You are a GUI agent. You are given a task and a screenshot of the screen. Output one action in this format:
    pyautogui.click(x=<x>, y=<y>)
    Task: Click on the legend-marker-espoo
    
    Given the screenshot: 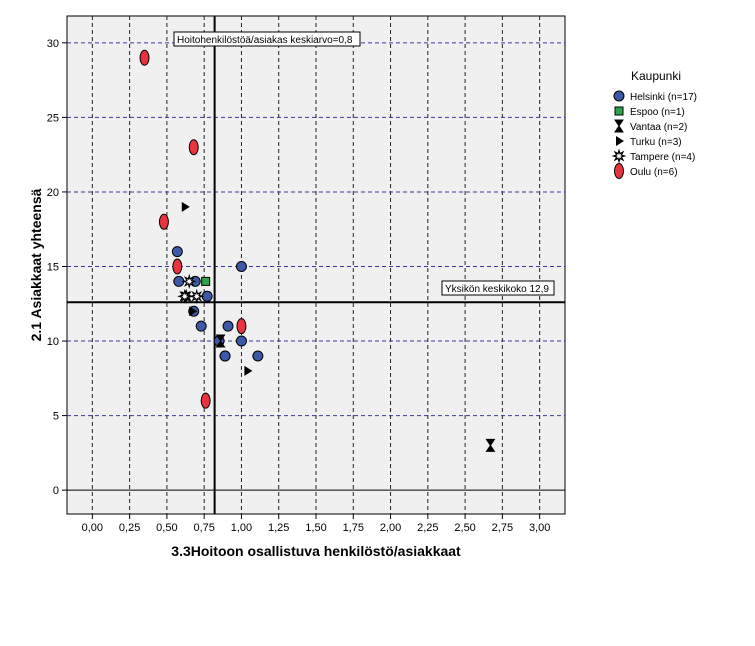 What is the action you would take?
    pyautogui.click(x=619, y=111)
    